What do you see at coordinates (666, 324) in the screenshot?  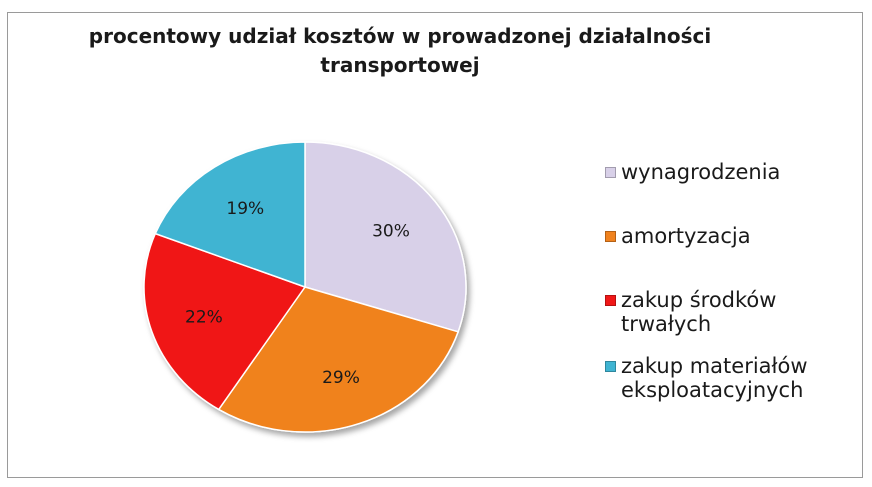 I see `legend-label-3-line-2: trwałych` at bounding box center [666, 324].